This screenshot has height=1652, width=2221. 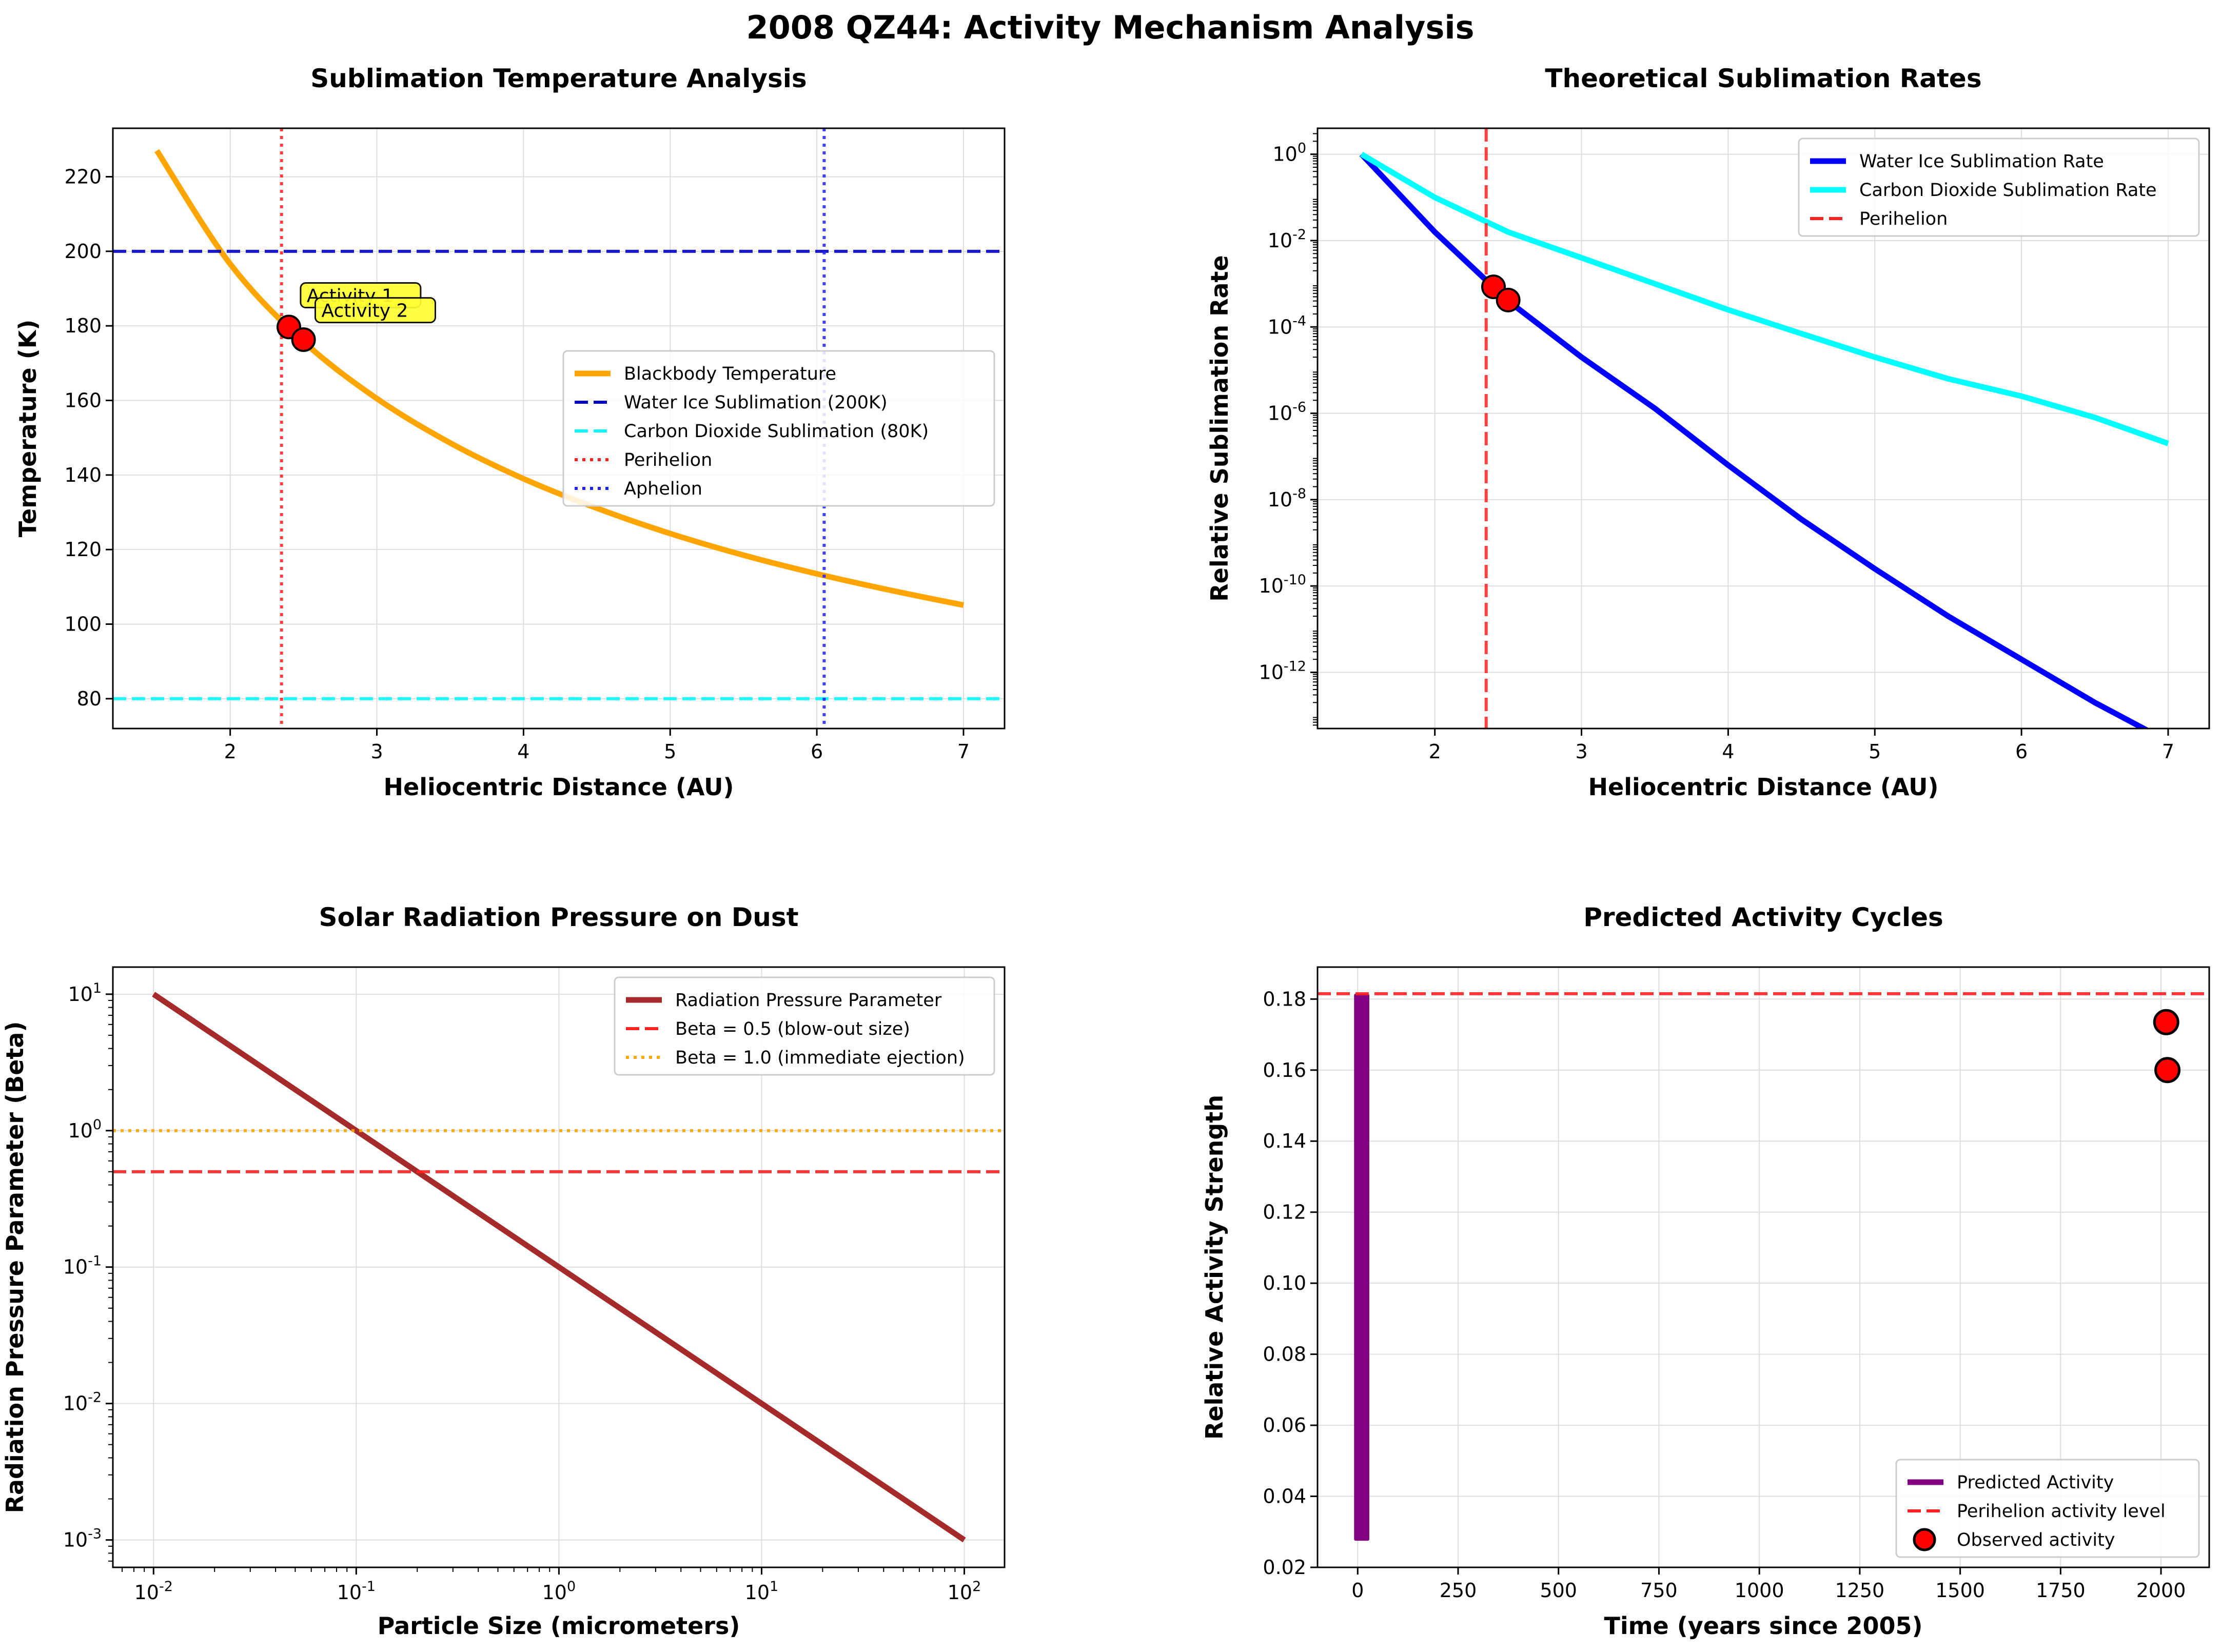 I want to click on y-tick-label: 10-12, so click(x=1283, y=671).